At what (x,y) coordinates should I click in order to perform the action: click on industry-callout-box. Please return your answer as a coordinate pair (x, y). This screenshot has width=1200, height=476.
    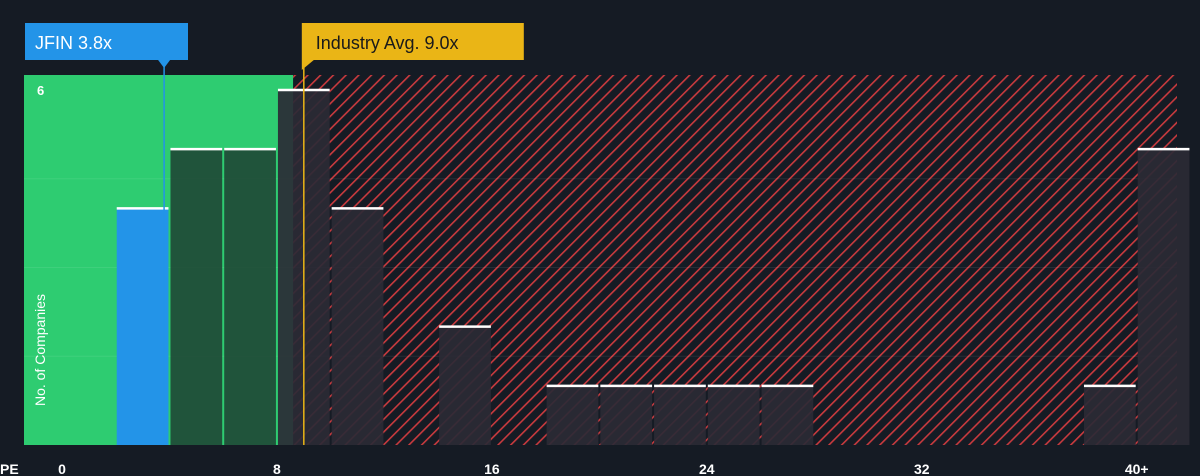
    Looking at the image, I should click on (412, 41).